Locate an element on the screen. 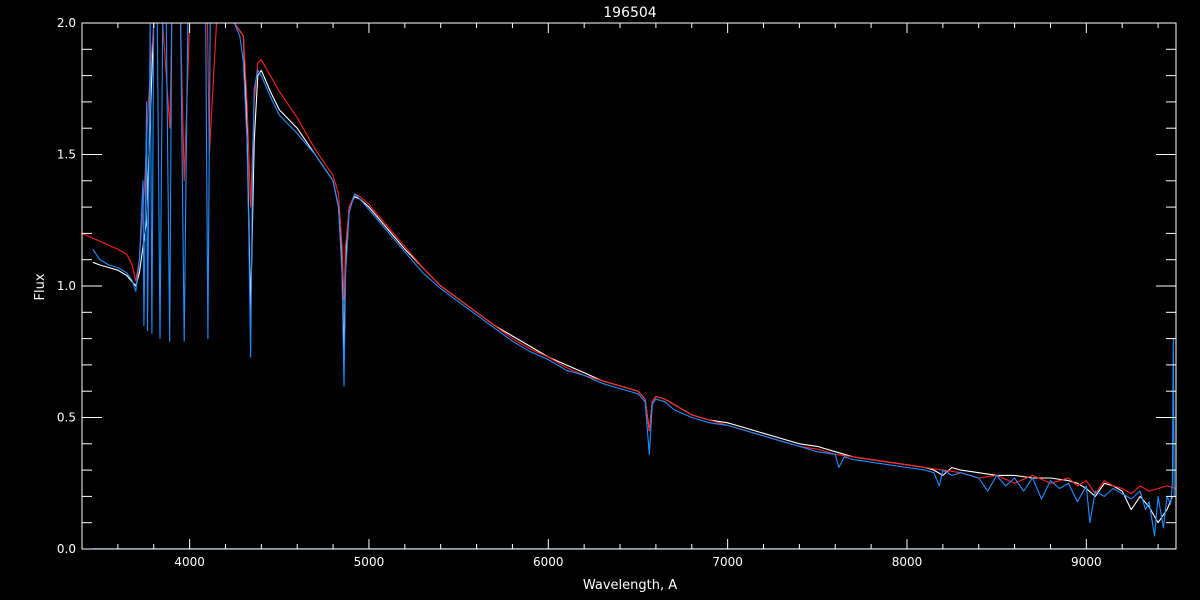  x-tick-label: 8000 is located at coordinates (907, 562).